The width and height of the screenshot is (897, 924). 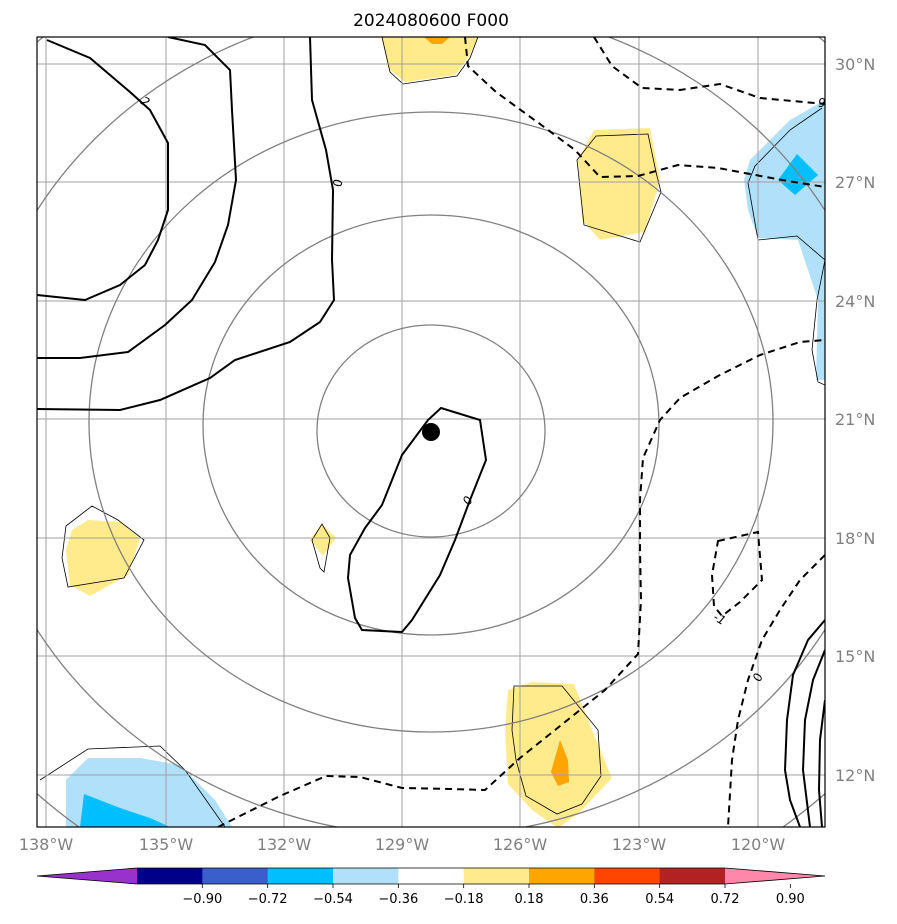 What do you see at coordinates (855, 656) in the screenshot?
I see `lat-label-15n: 15°N` at bounding box center [855, 656].